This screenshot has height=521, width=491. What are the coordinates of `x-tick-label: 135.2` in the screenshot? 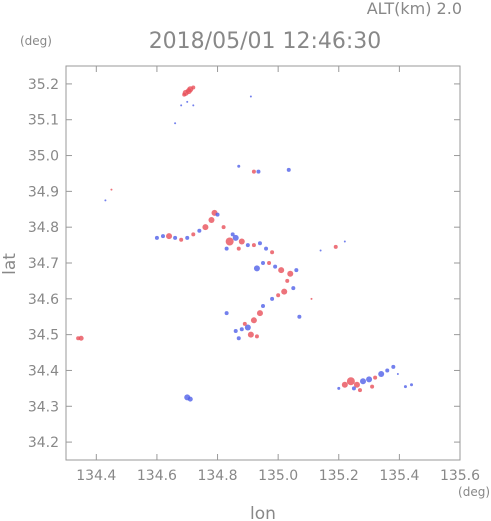 It's located at (339, 476).